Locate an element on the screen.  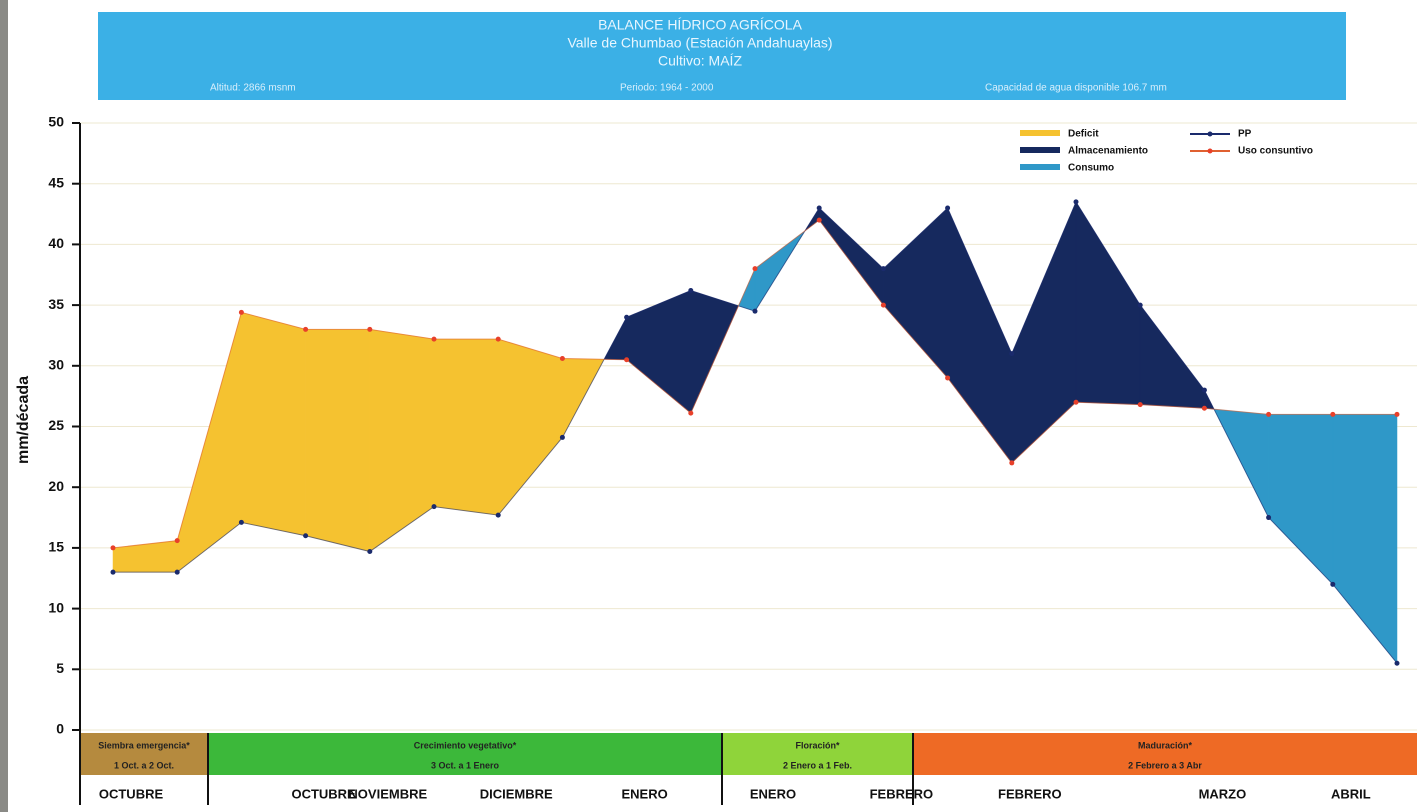
chart-title: BALANCE HÍDRICO AGRÍCOLA is located at coordinates (700, 25).